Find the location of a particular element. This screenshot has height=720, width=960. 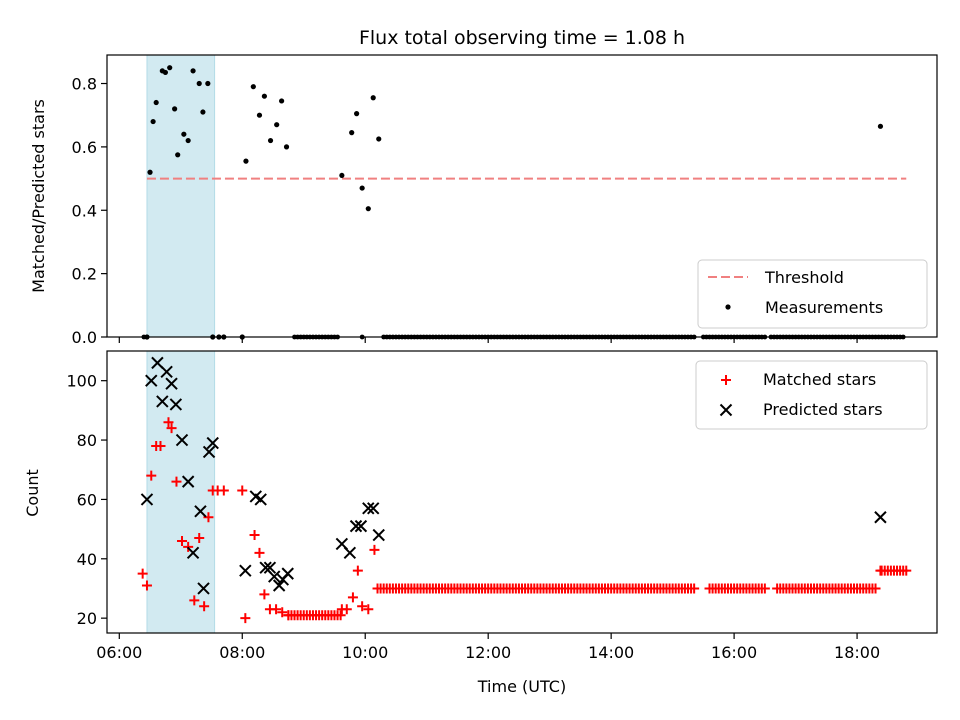

legend-predicted-label: Predicted stars is located at coordinates (823, 409).